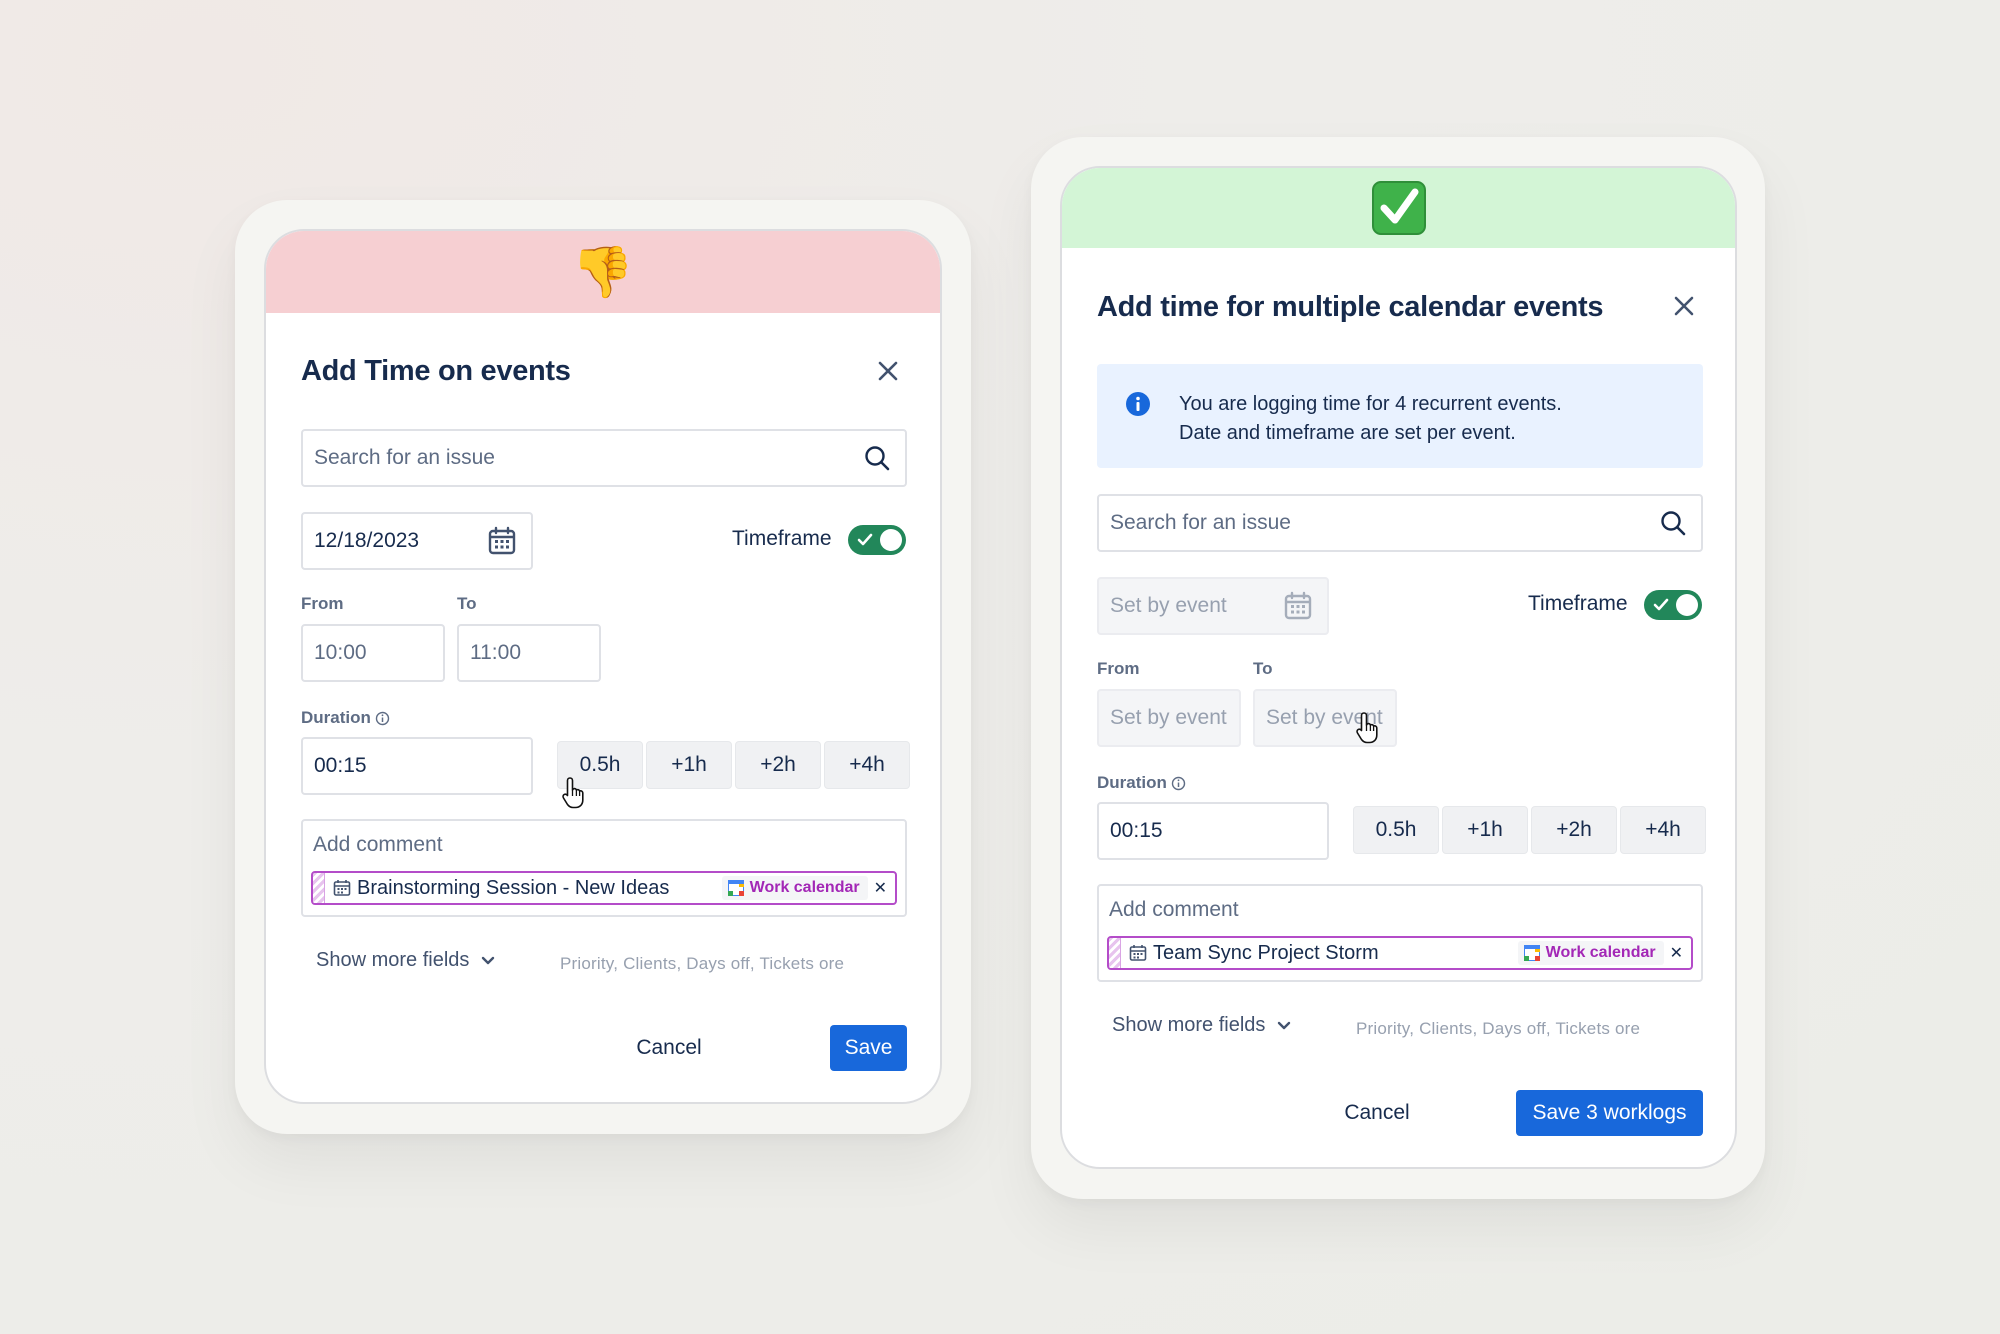 Image resolution: width=2000 pixels, height=1334 pixels. I want to click on save-button: Save, so click(868, 1048).